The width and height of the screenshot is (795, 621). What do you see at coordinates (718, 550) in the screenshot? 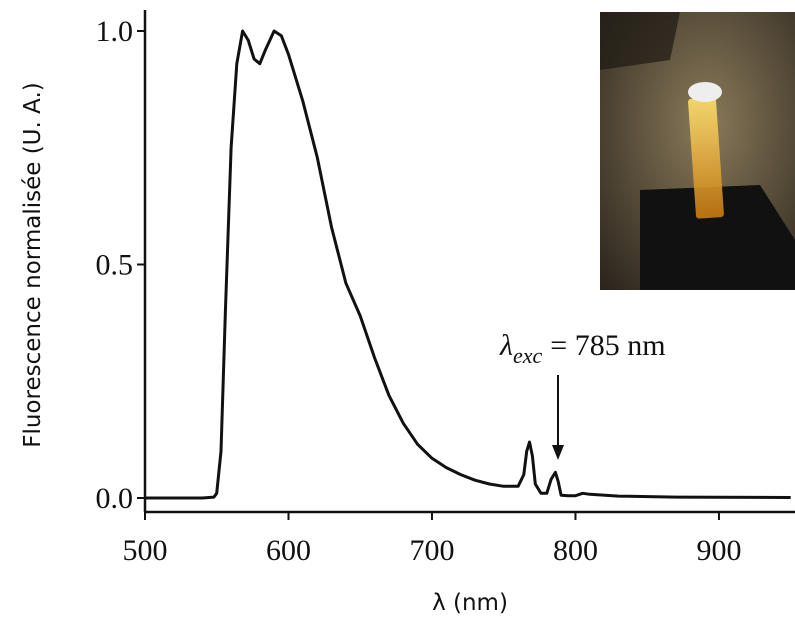
I see `x-tick-label: 900` at bounding box center [718, 550].